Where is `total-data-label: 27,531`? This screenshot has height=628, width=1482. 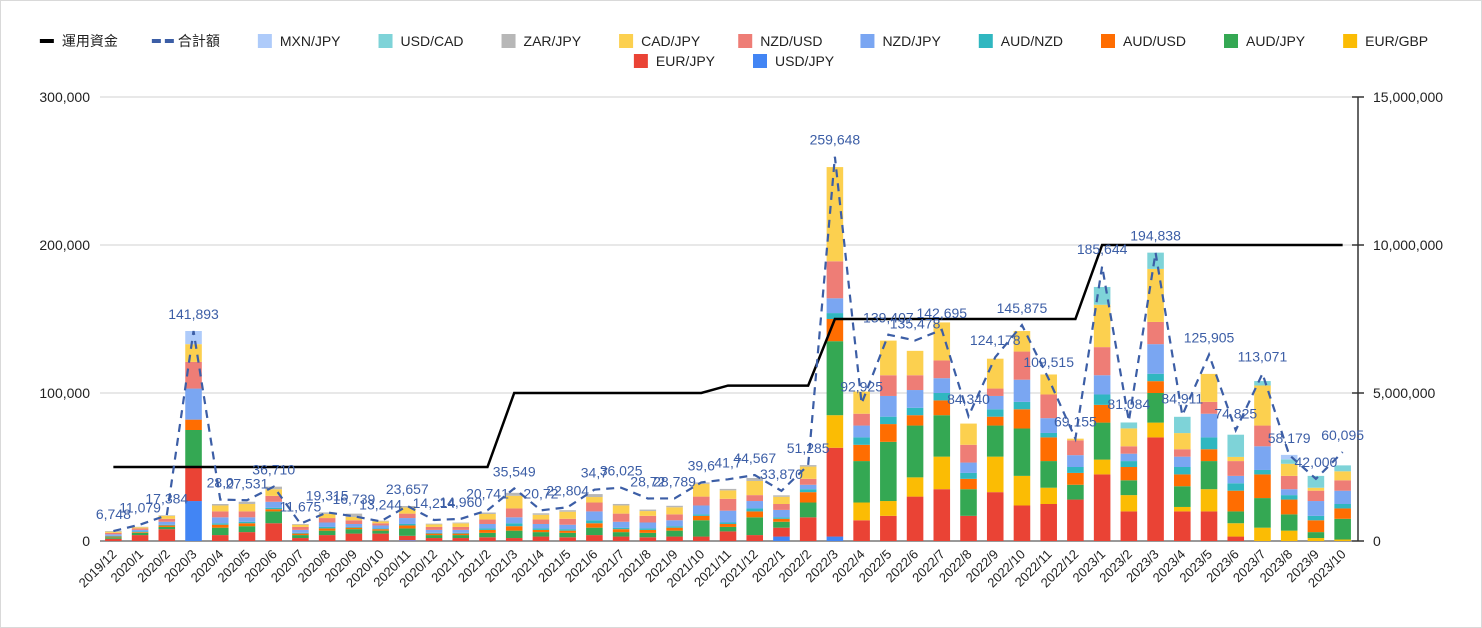
total-data-label: 27,531 is located at coordinates (247, 483).